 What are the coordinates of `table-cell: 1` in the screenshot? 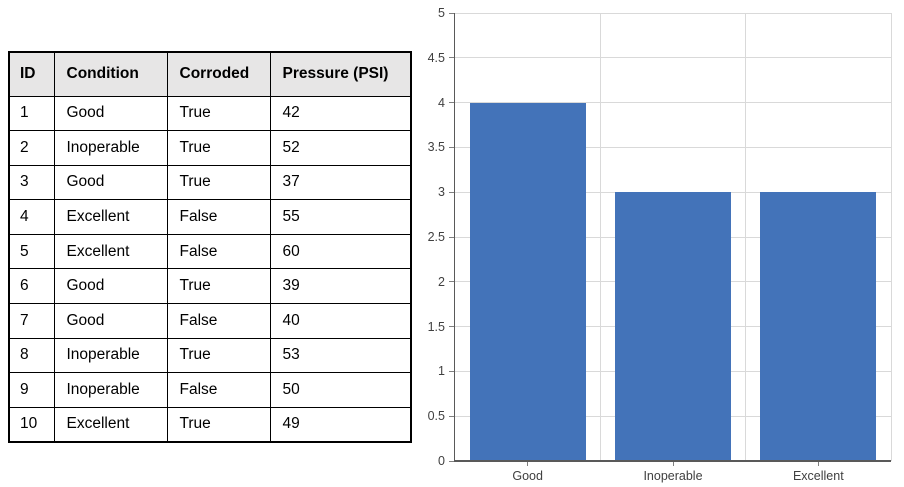 It's located at (31, 113).